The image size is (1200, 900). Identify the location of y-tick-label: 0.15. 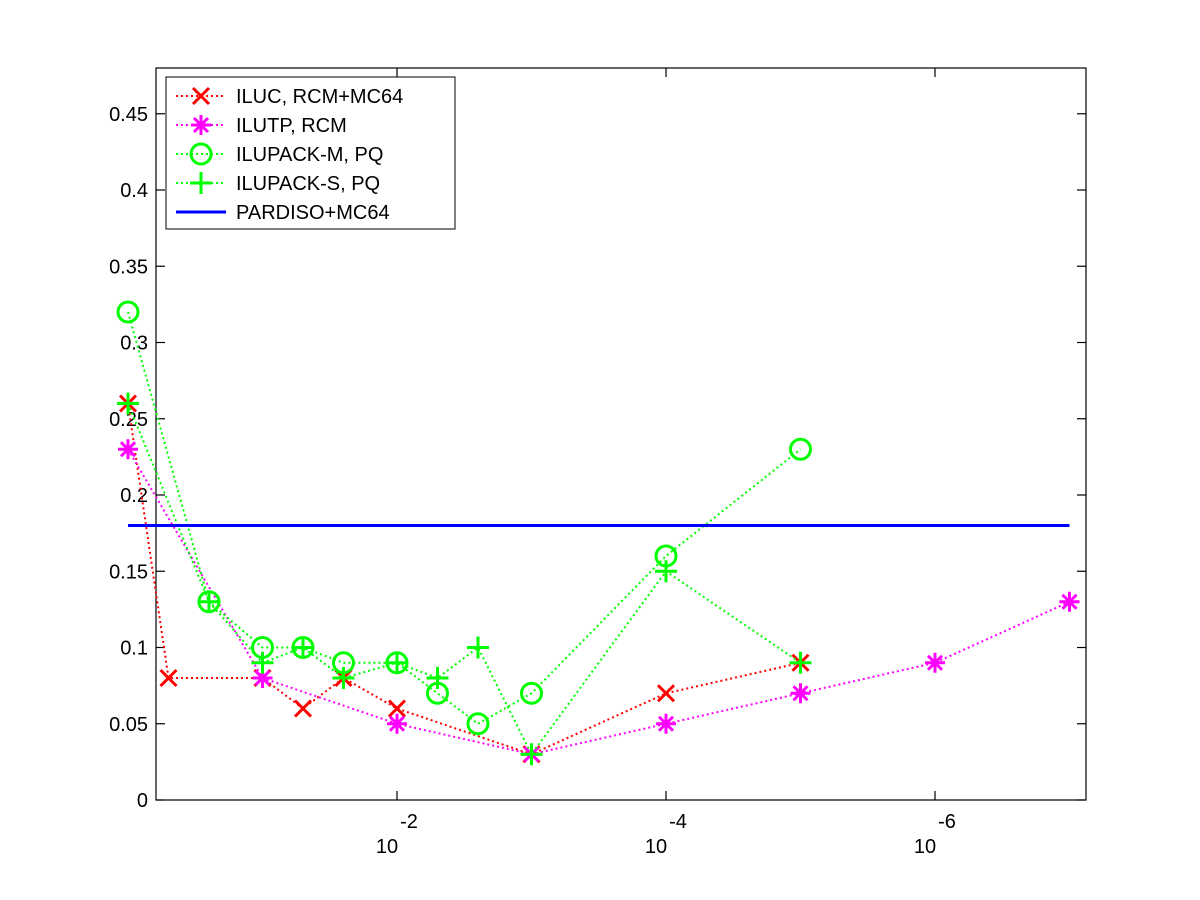
(128, 572).